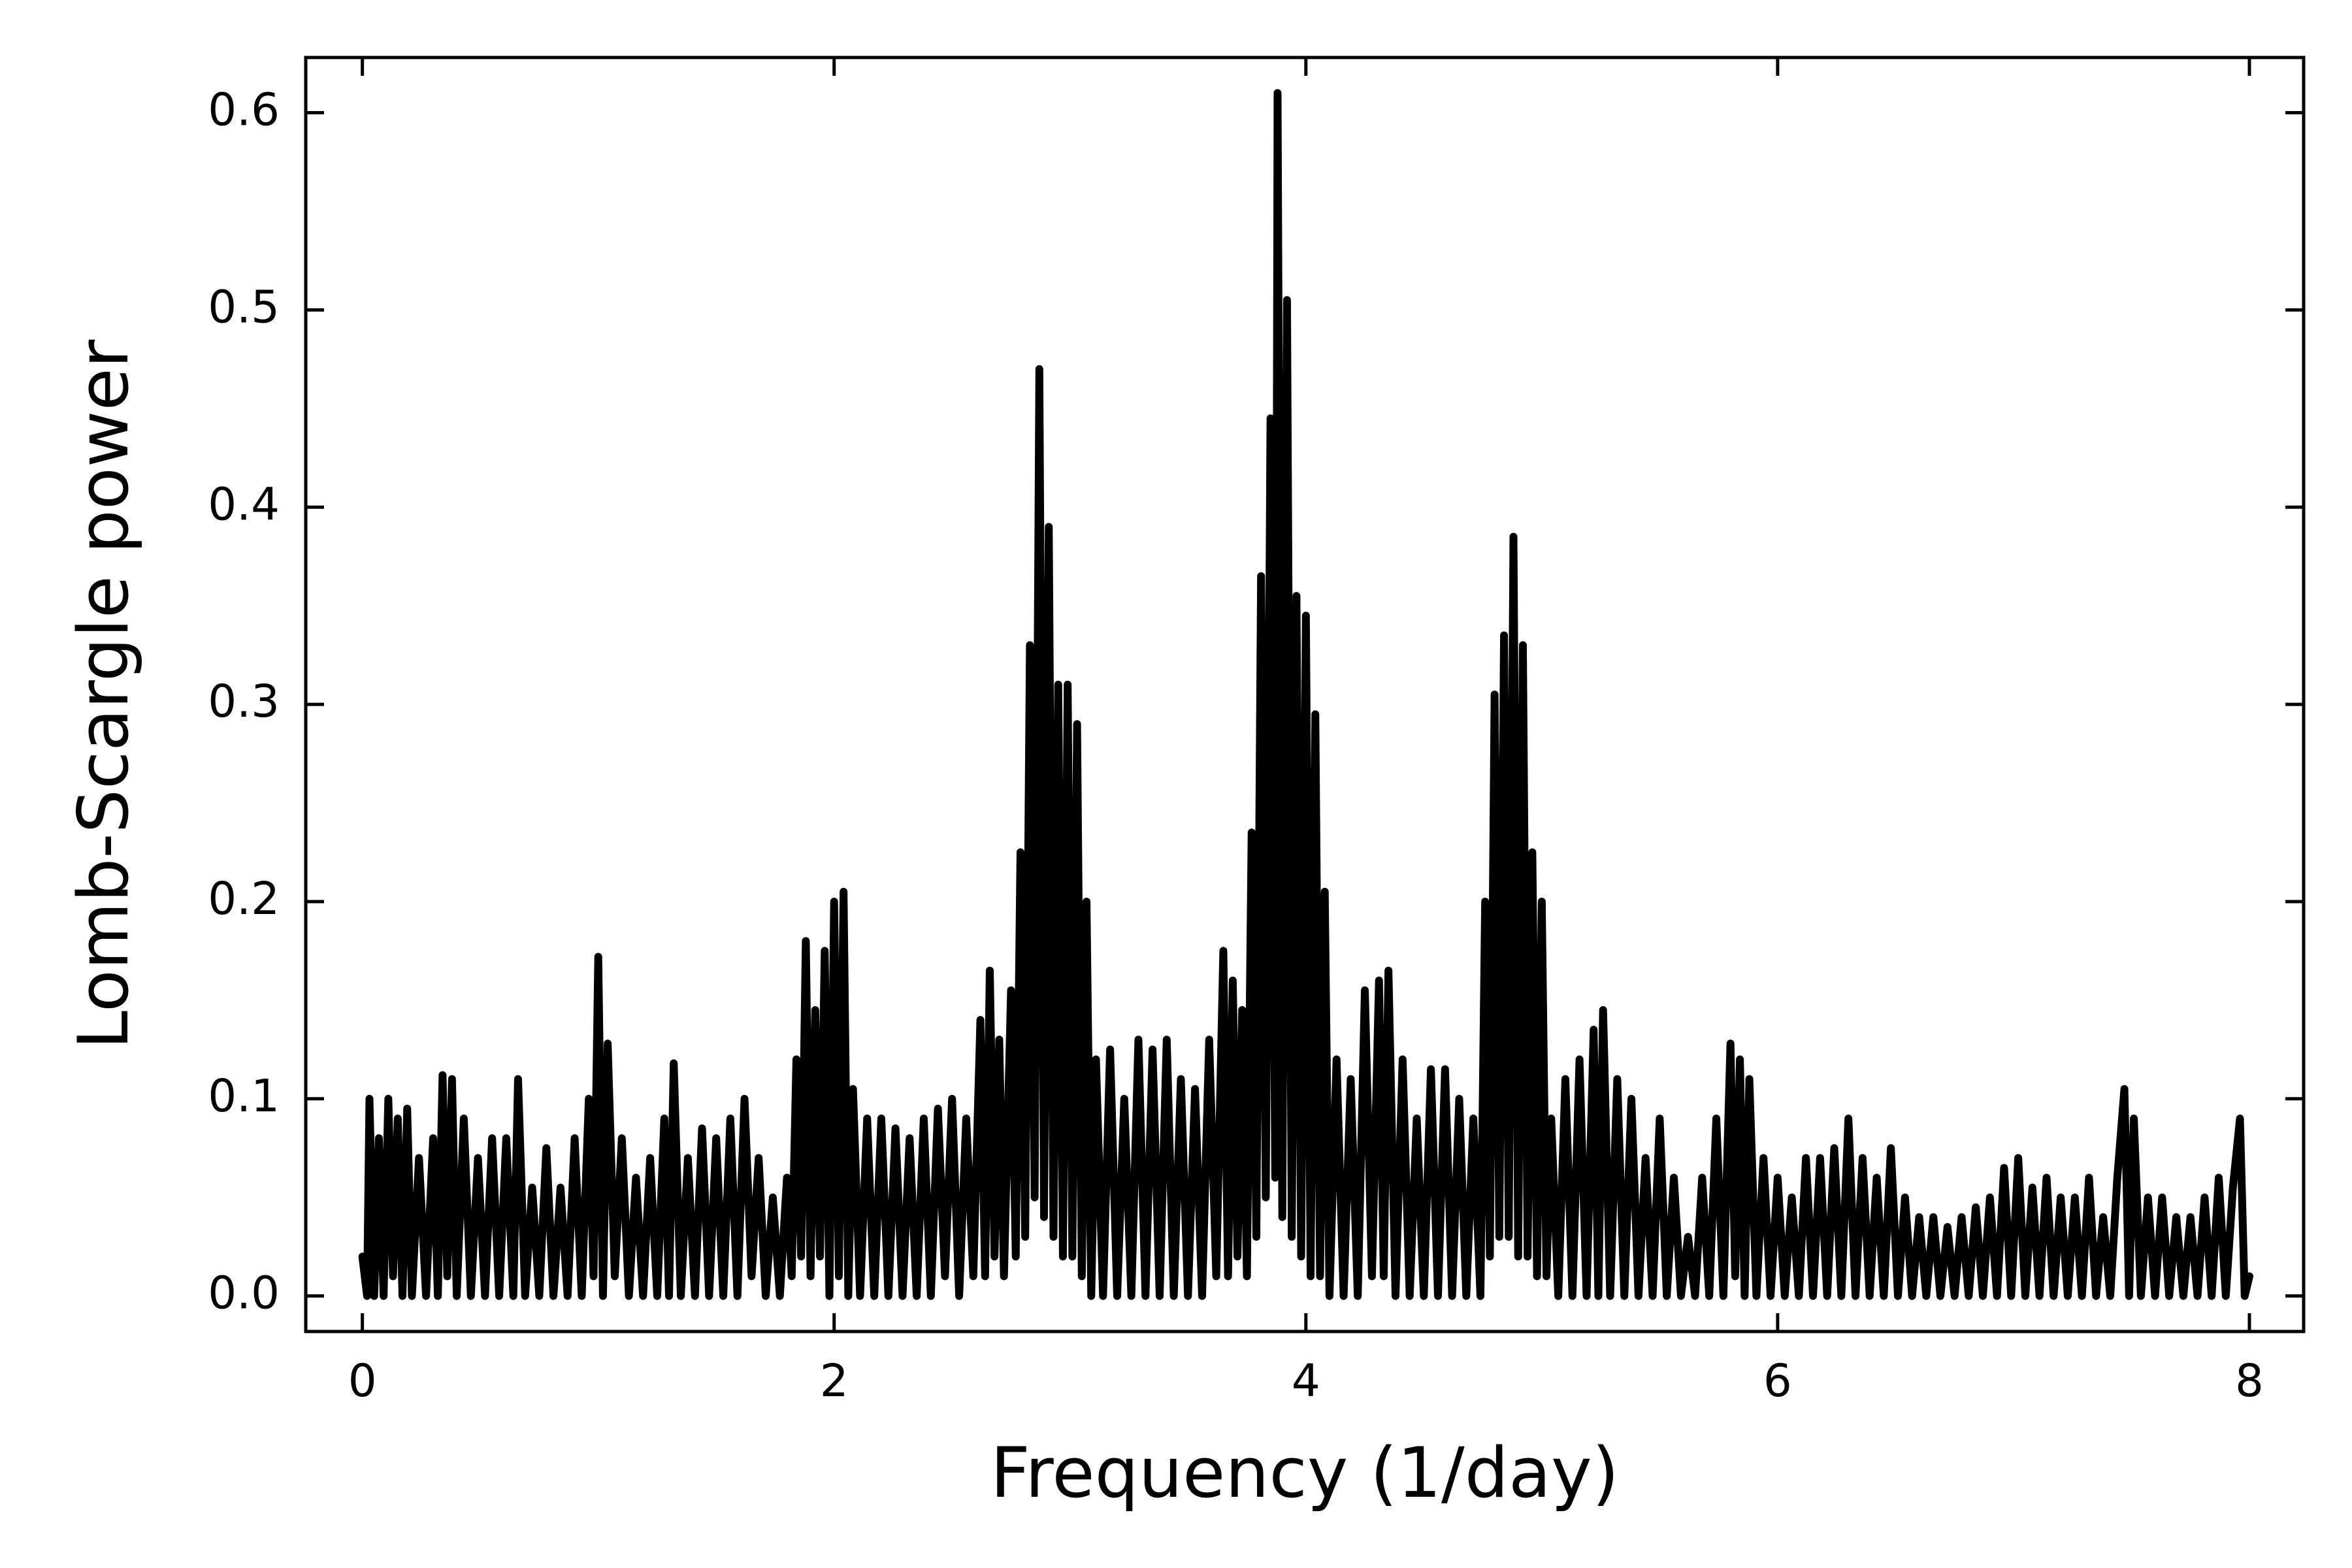 This screenshot has width=2352, height=1568. I want to click on y-tick-label: 0.5, so click(244, 307).